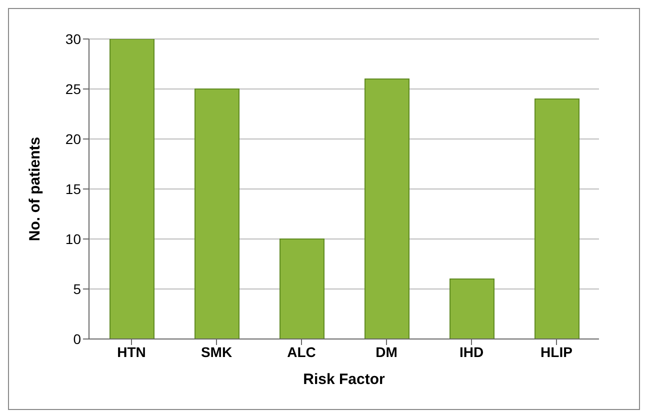 The width and height of the screenshot is (649, 418). I want to click on x-tick-label: DM, so click(387, 352).